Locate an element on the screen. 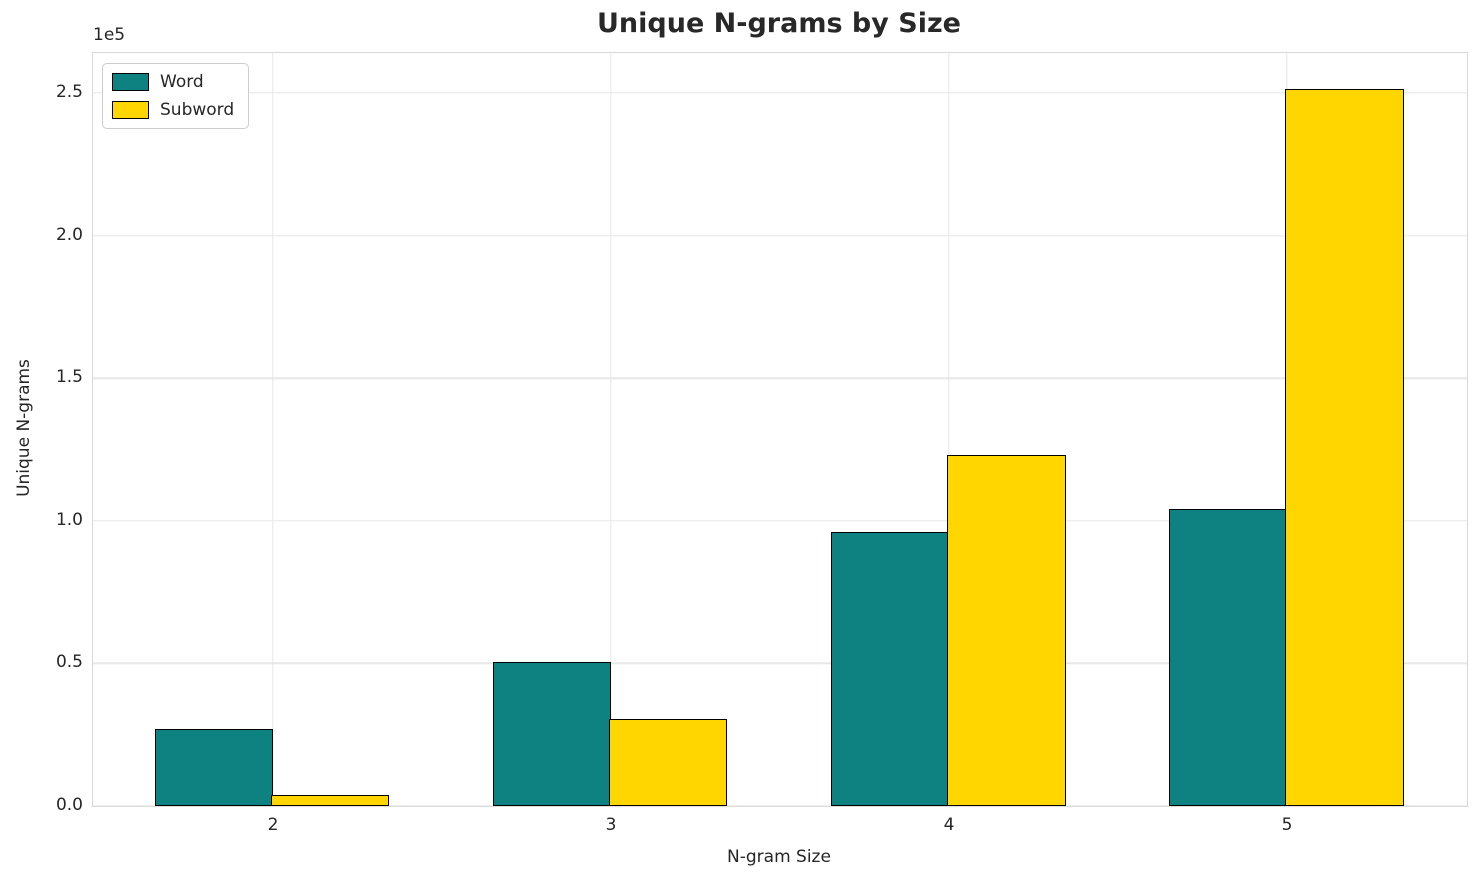 The image size is (1484, 885). y-axis-label: Unique N-grams is located at coordinates (24, 428).